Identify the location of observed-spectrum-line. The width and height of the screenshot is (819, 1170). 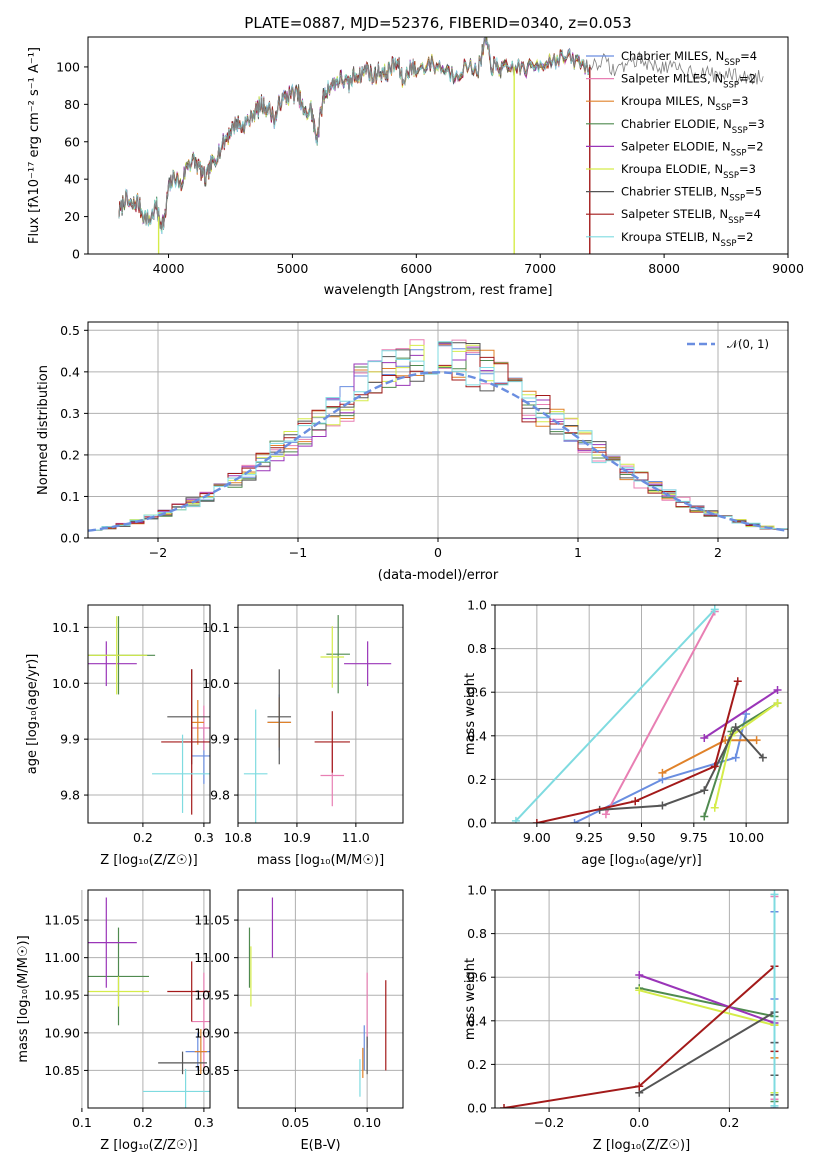
(441, 134).